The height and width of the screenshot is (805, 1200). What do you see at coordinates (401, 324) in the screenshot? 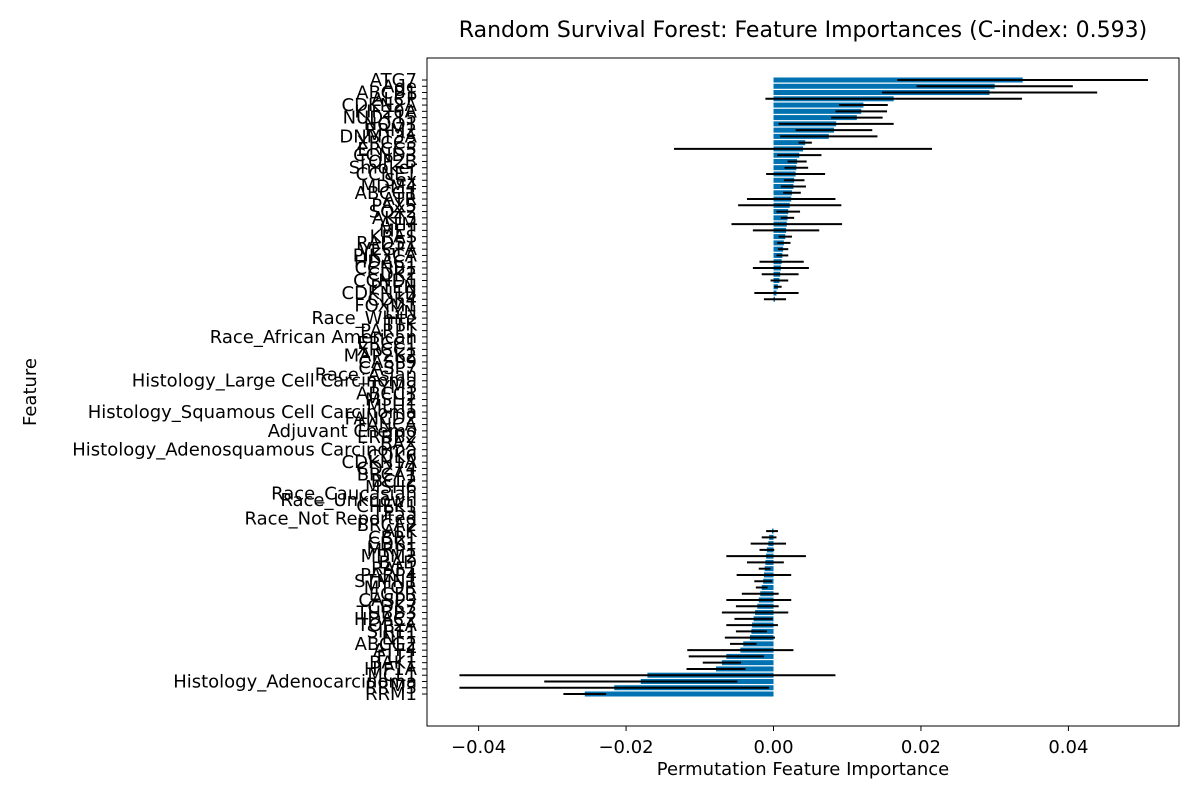
I see `feature-label-ttk: TTK` at bounding box center [401, 324].